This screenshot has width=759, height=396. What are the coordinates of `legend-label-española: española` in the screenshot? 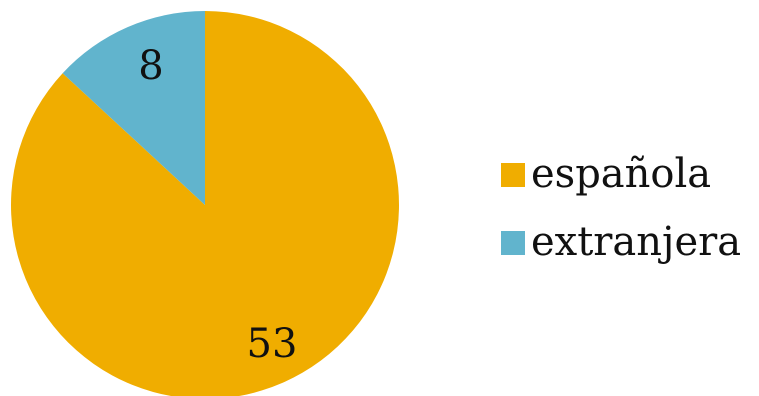 It's located at (621, 174).